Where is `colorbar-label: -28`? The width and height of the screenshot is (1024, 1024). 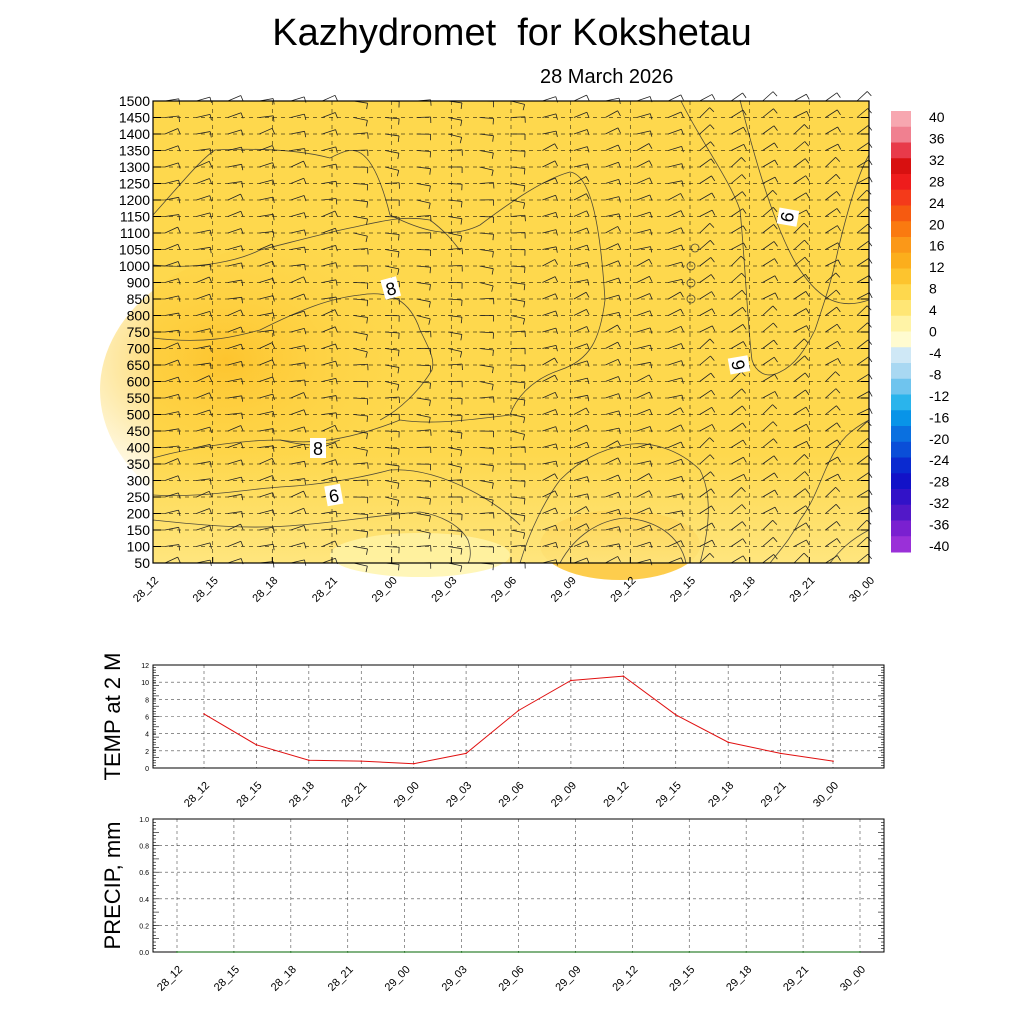
colorbar-label: -28 is located at coordinates (939, 482).